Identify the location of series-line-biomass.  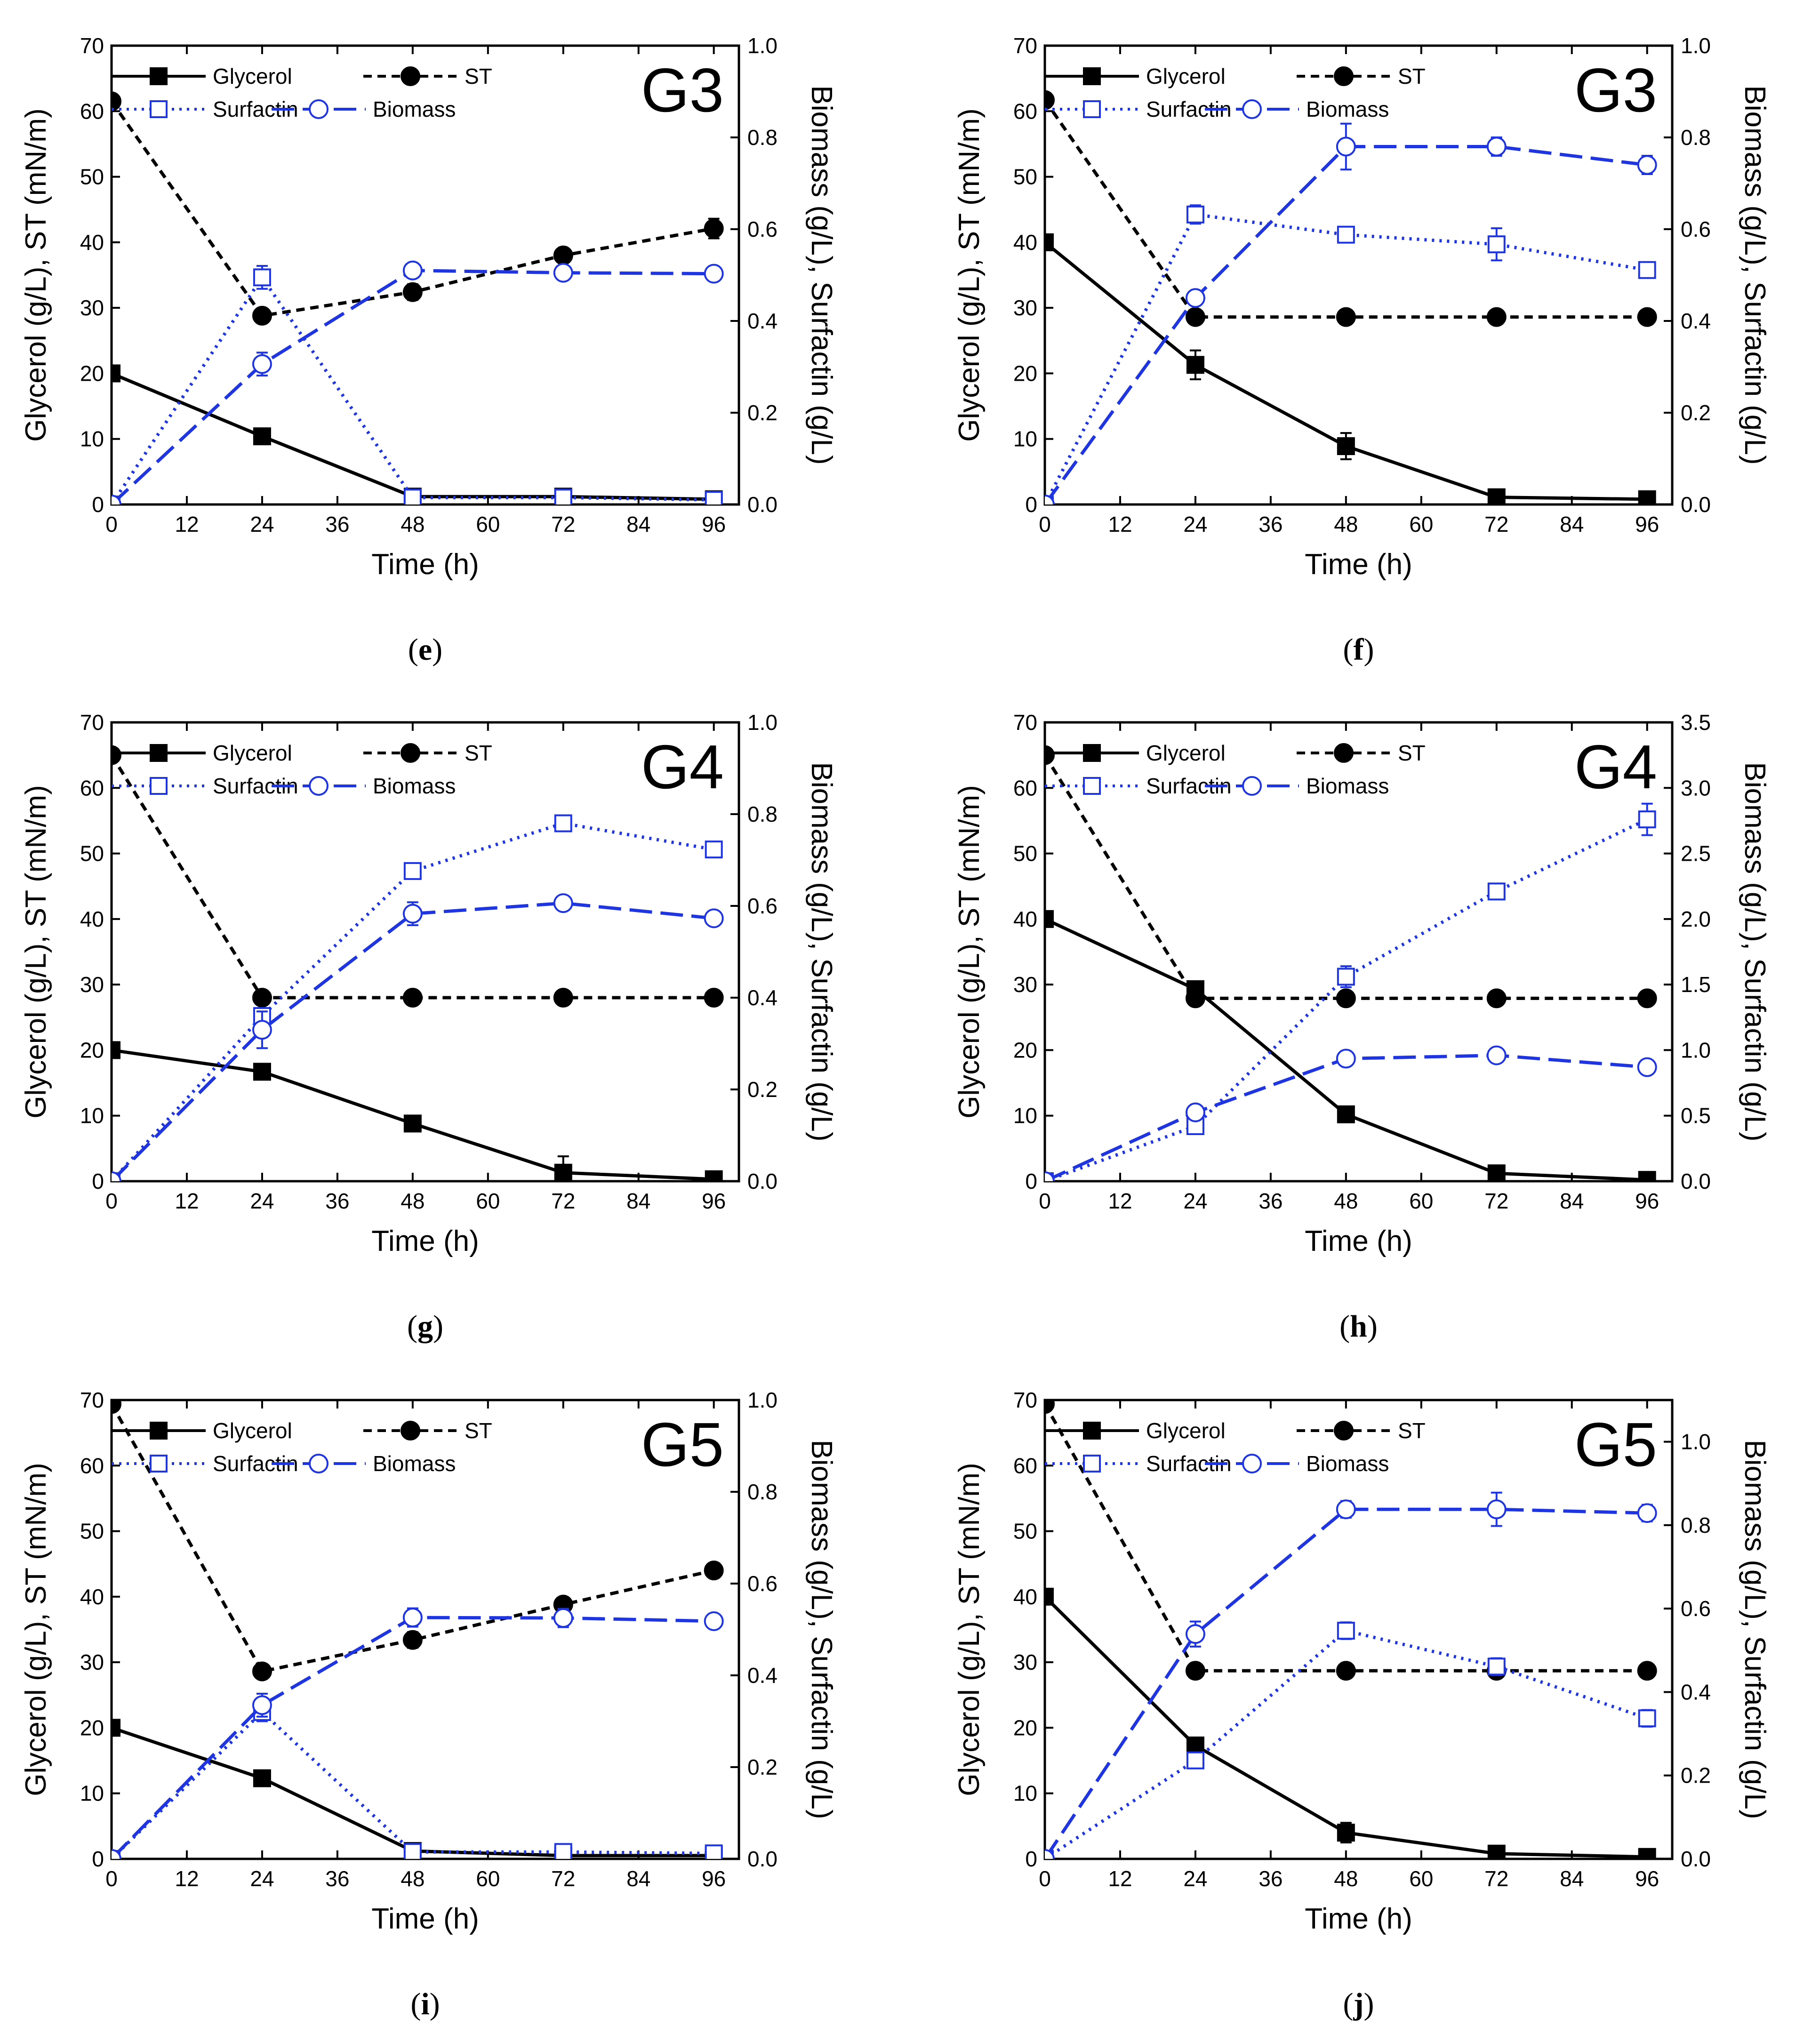
(413, 1041).